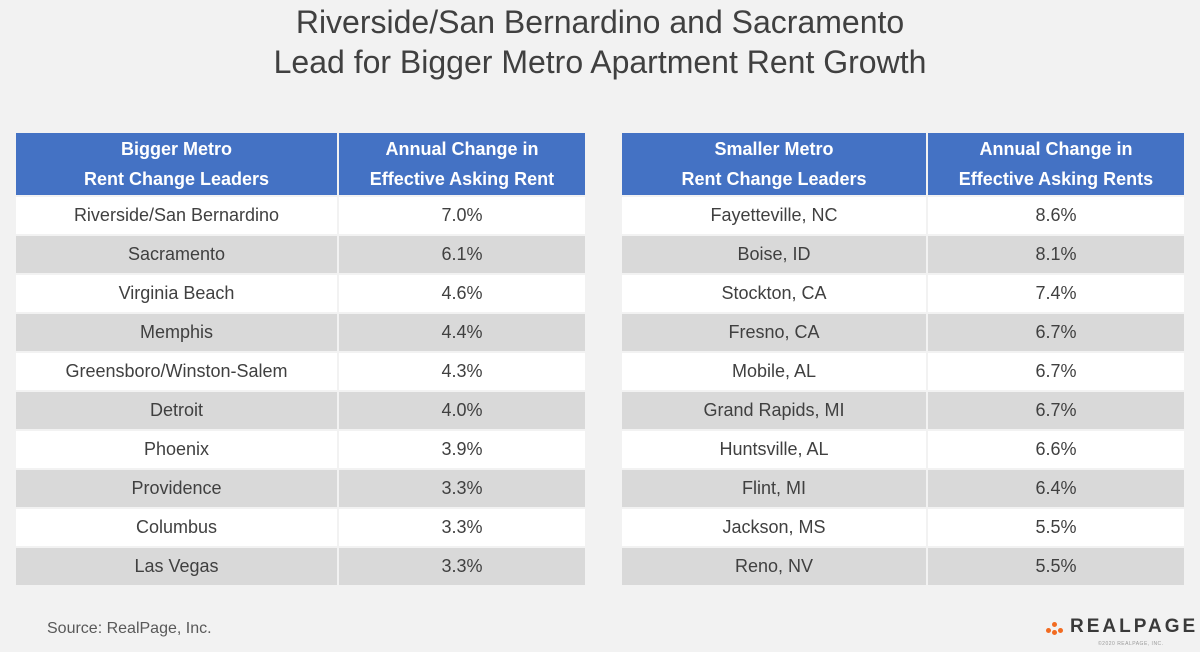 The image size is (1200, 652). Describe the element at coordinates (462, 292) in the screenshot. I see `rent-change-cell: 4.6%` at that location.